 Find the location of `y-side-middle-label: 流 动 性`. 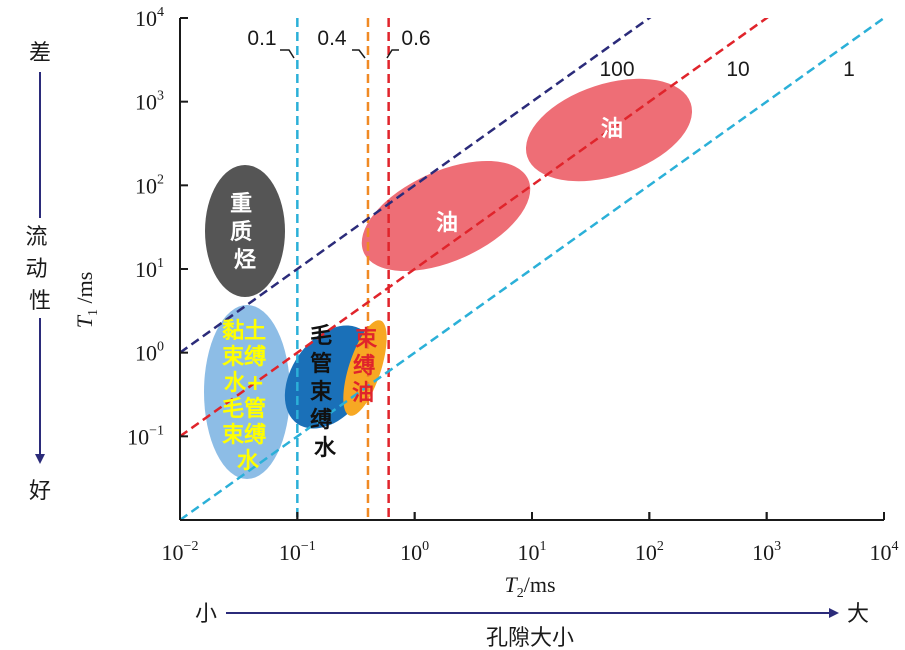

y-side-middle-label: 流 动 性 is located at coordinates (39, 269).